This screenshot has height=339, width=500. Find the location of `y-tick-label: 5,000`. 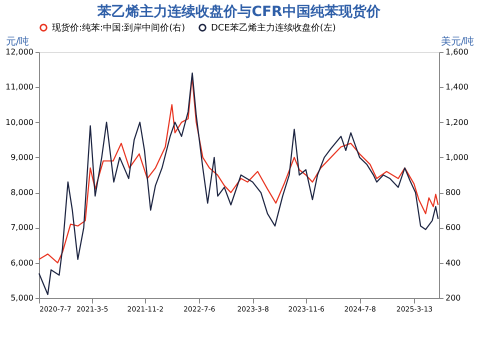

y-tick-label: 5,000 is located at coordinates (22, 298).